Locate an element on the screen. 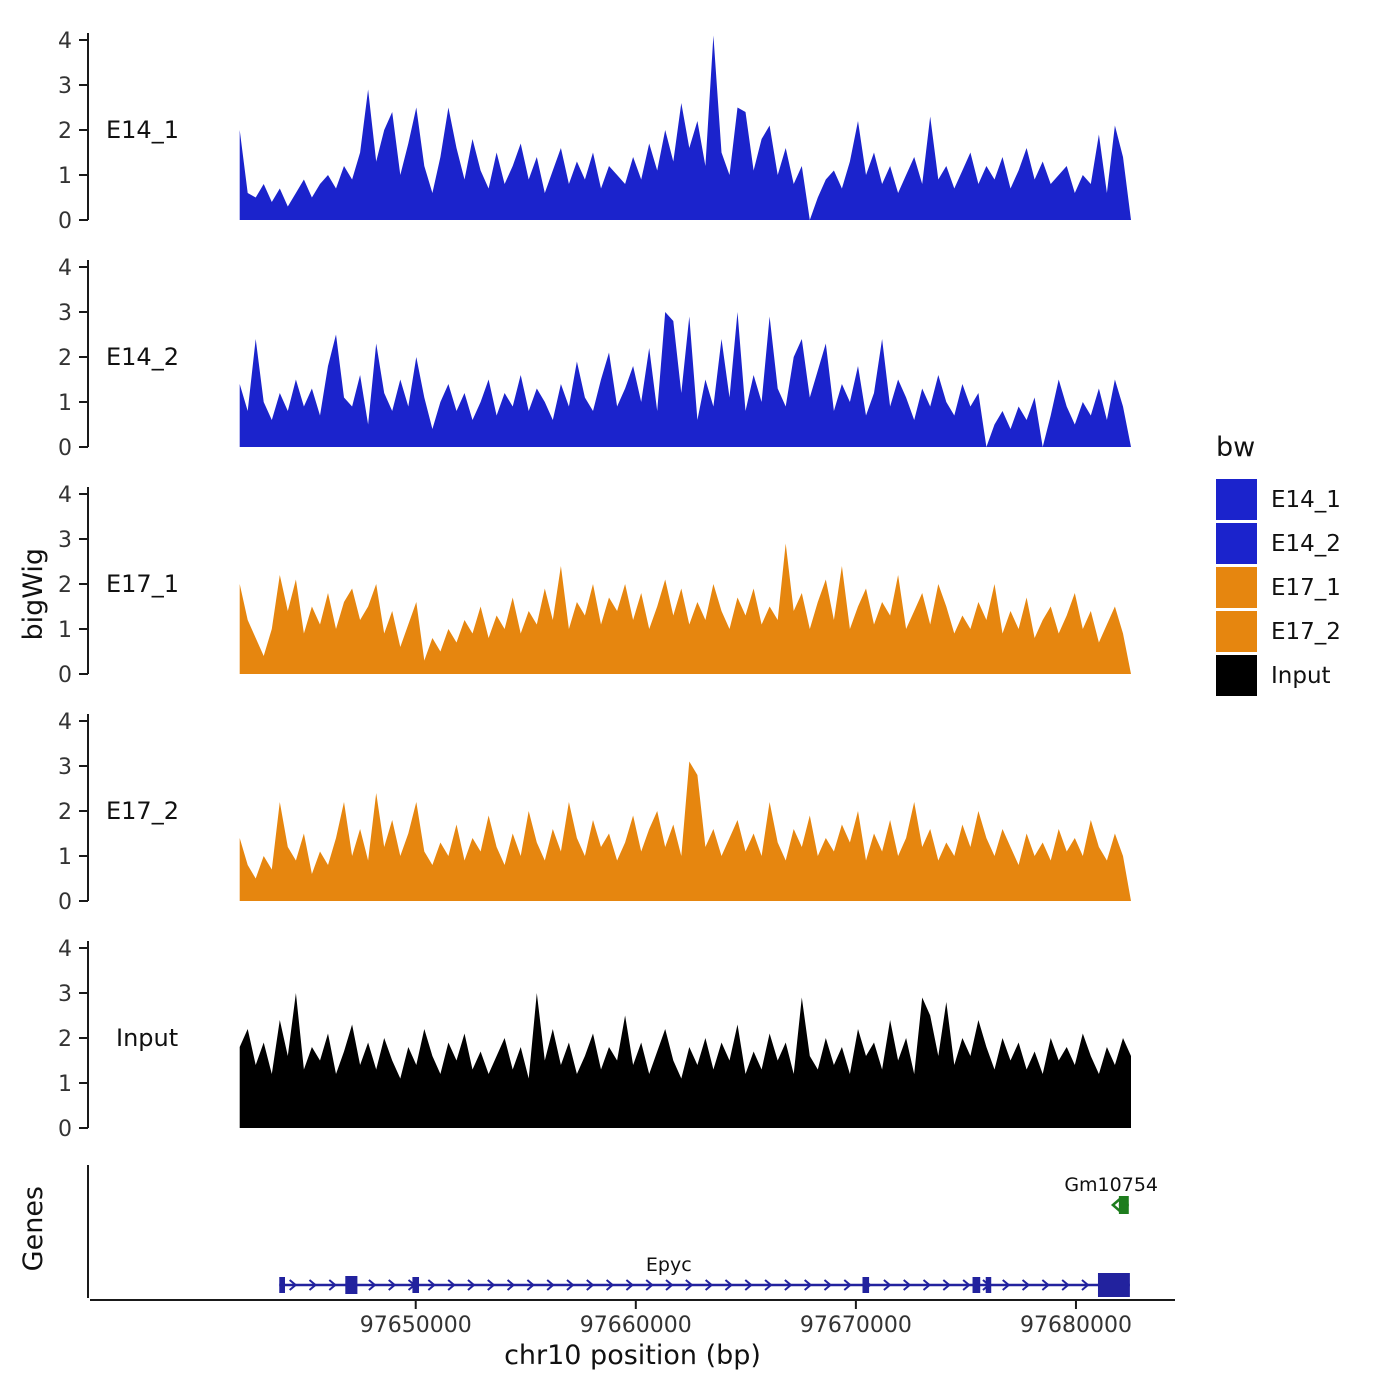 Image resolution: width=1400 pixels, height=1400 pixels. facet-label-e17-2: E17_2 is located at coordinates (142, 811).